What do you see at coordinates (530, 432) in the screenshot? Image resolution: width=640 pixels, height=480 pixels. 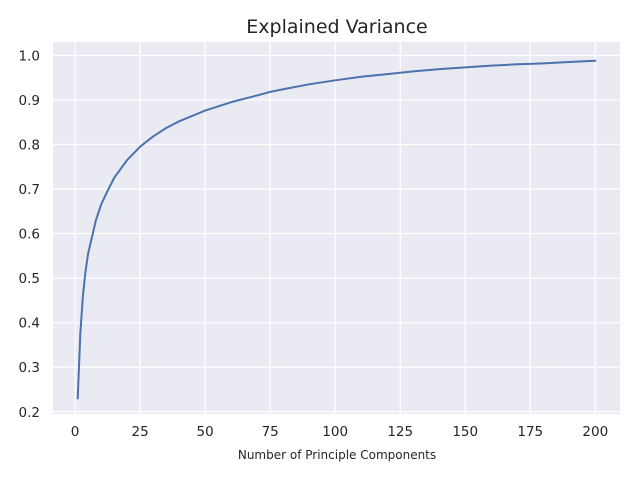 I see `x-tick-label: 175` at bounding box center [530, 432].